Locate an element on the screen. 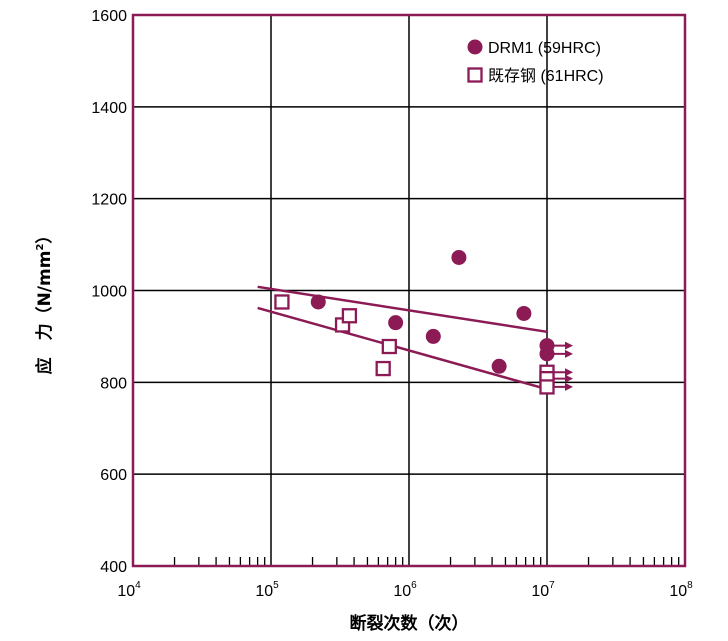 The image size is (728, 641). y-tick-label: 1600 is located at coordinates (109, 16).